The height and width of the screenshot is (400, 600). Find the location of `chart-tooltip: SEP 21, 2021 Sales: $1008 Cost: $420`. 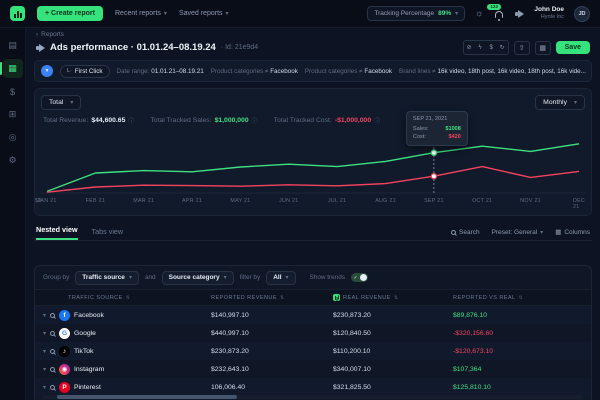

chart-tooltip: SEP 21, 2021 Sales: $1008 Cost: $420 is located at coordinates (436, 128).